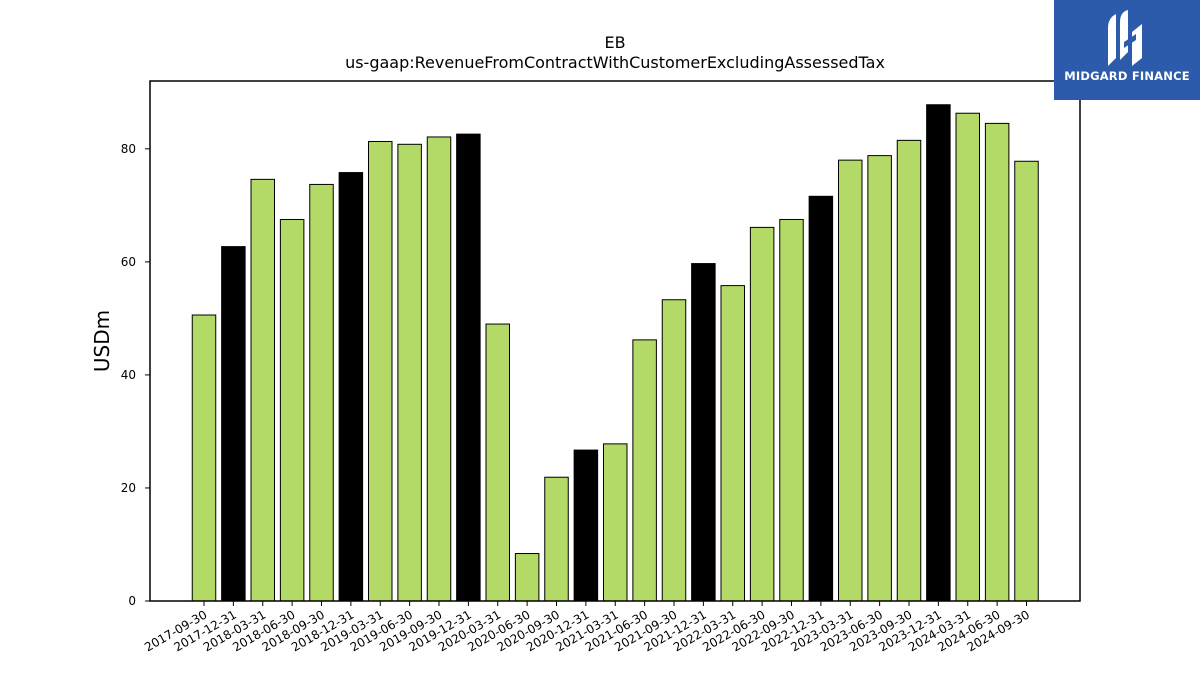  I want to click on y-tick-label: 20, so click(128, 488).